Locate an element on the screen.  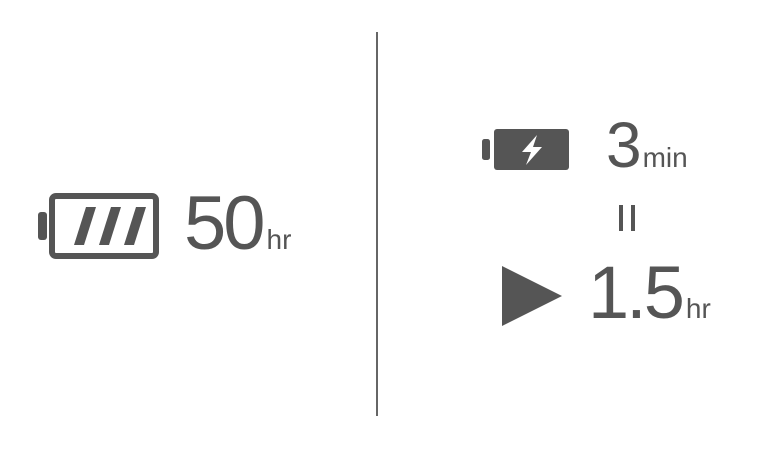
battery-life-value: 50 is located at coordinates (225, 223).